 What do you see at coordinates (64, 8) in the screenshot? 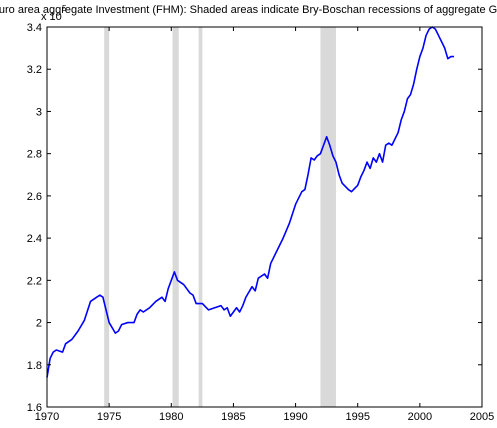
I see `y-multiplier-exponent: 5` at bounding box center [64, 8].